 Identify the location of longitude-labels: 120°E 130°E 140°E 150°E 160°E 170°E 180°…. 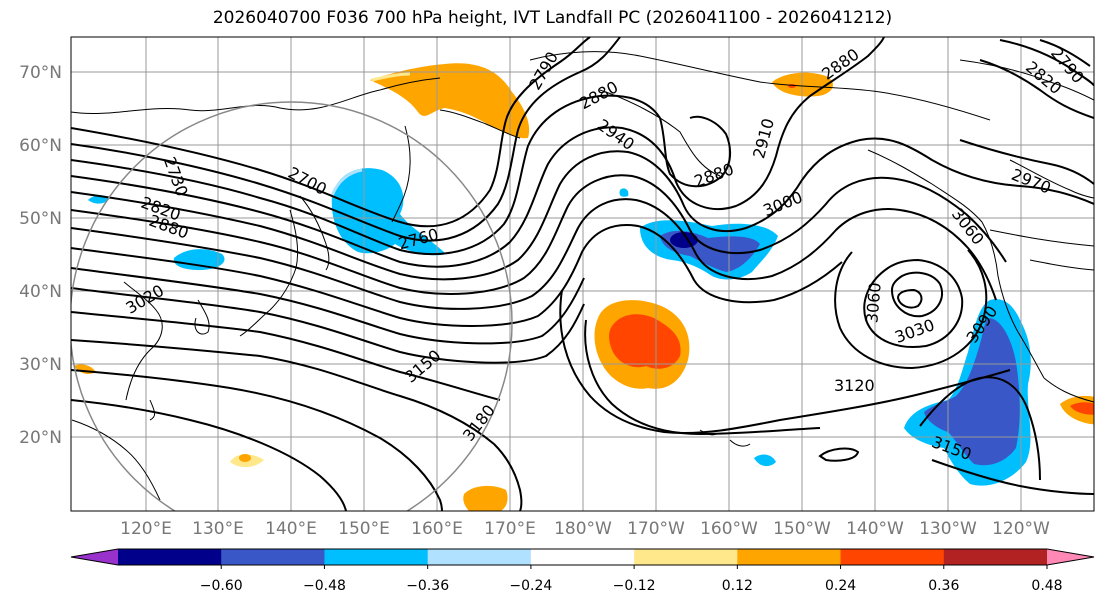
(585, 529).